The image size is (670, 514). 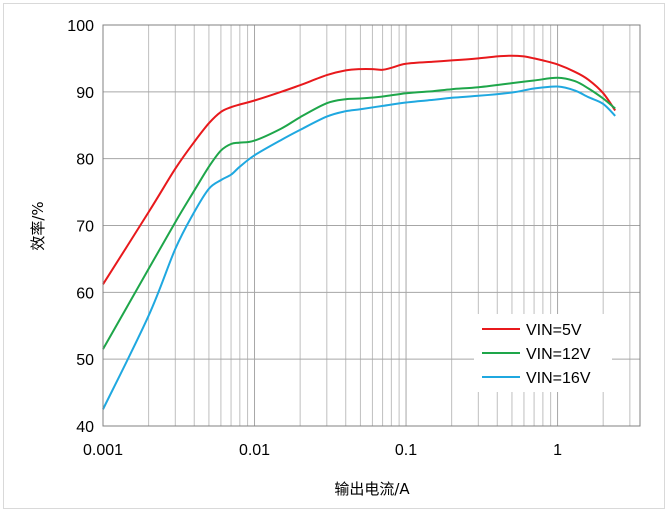 I want to click on y-tick-label: 100, so click(x=80, y=26).